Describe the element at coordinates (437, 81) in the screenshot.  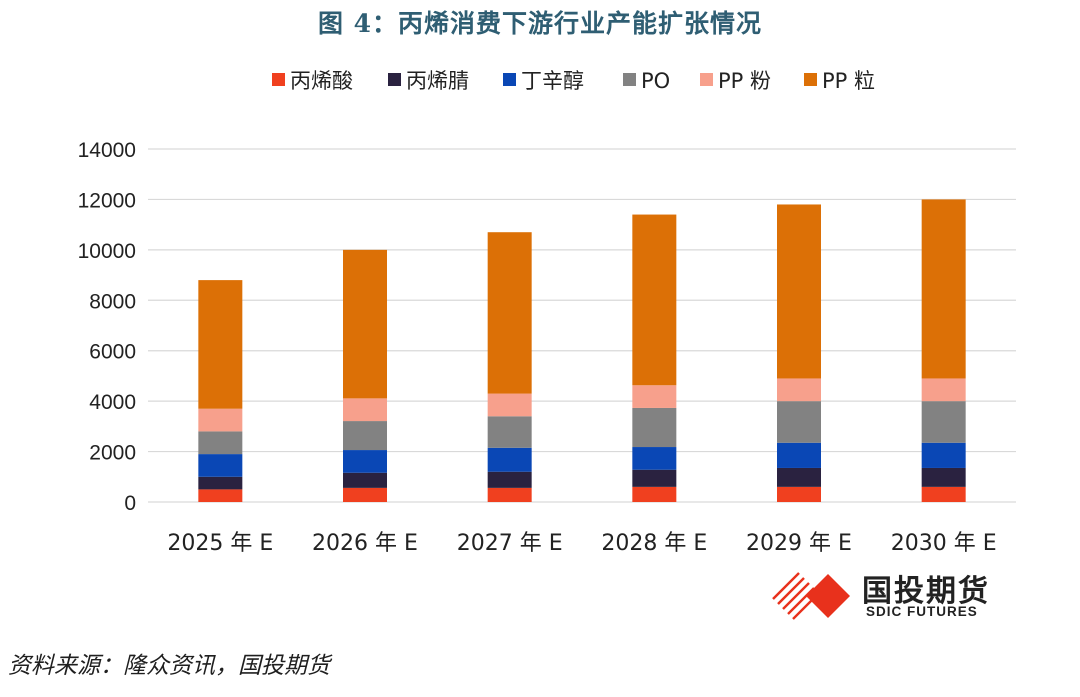
I see `legend-label: 丙烯腈` at that location.